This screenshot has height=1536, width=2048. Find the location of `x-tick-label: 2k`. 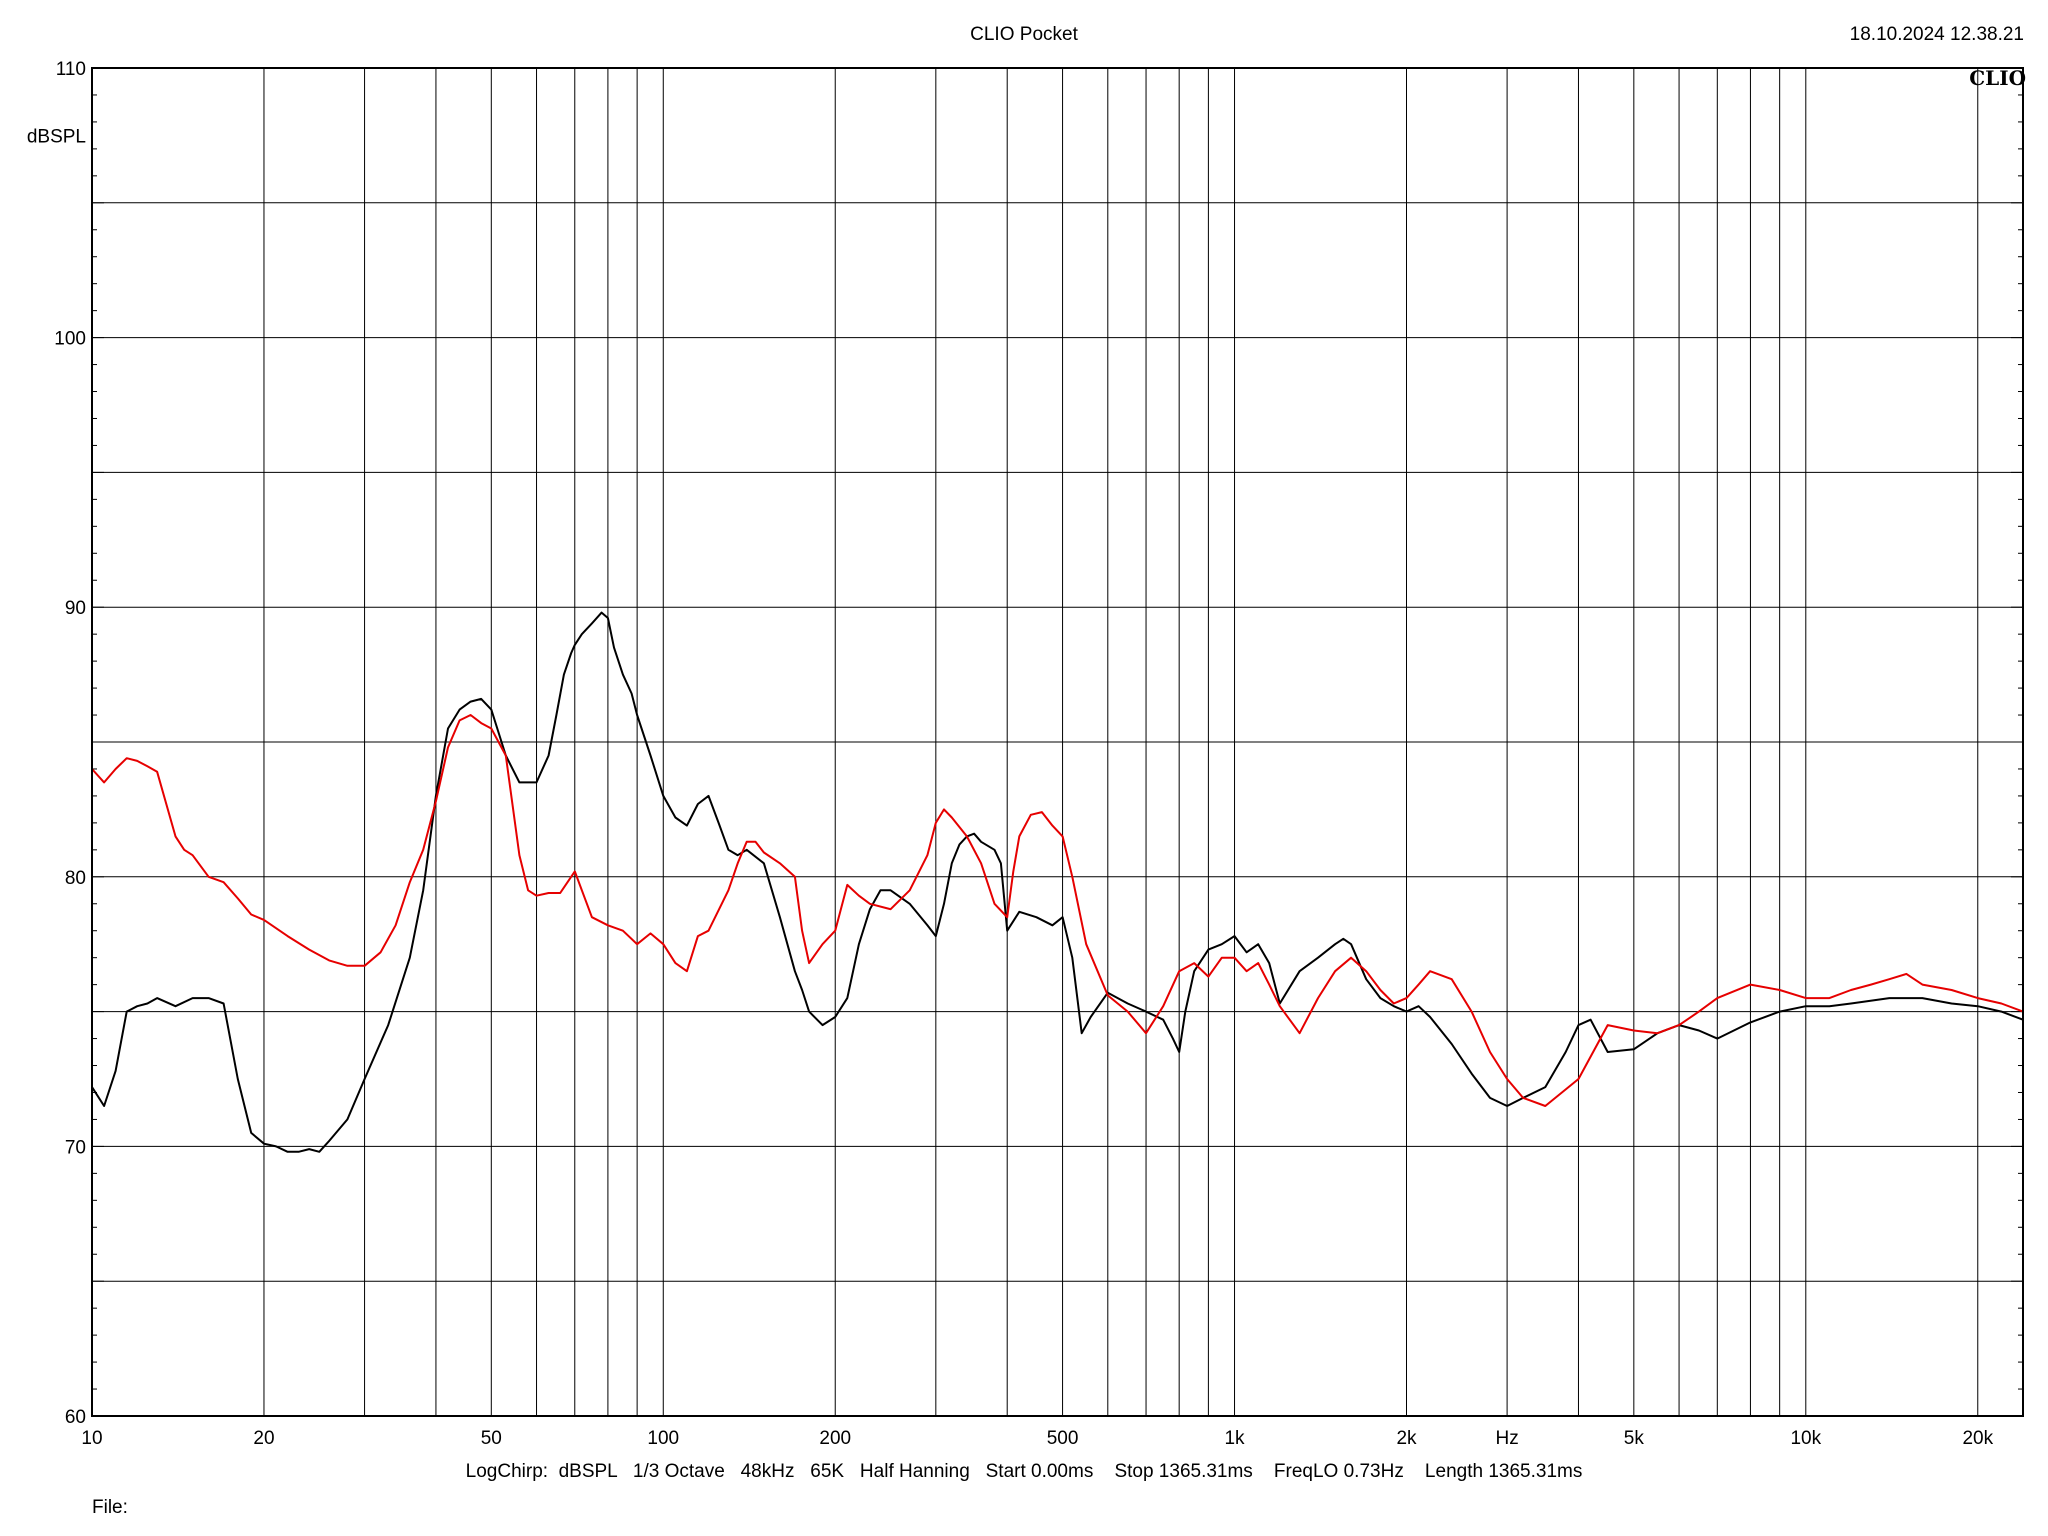

x-tick-label: 2k is located at coordinates (1406, 1438).